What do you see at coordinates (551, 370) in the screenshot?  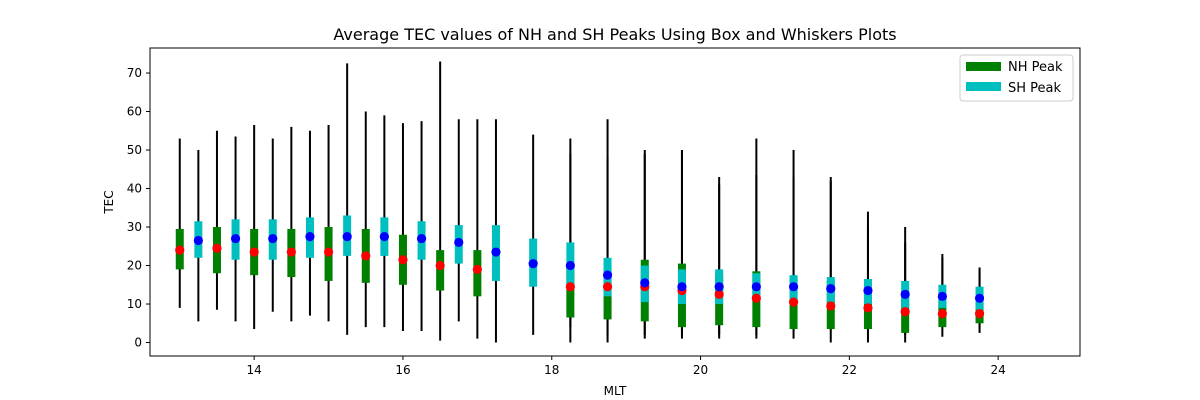 I see `x-tick-label-18: 18` at bounding box center [551, 370].